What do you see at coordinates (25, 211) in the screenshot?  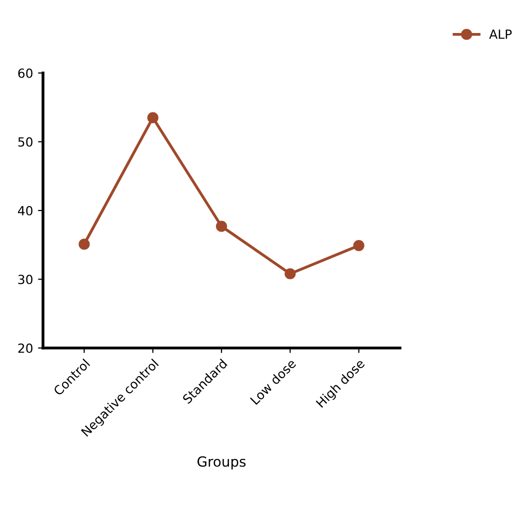 I see `y-tick-label: 40` at bounding box center [25, 211].